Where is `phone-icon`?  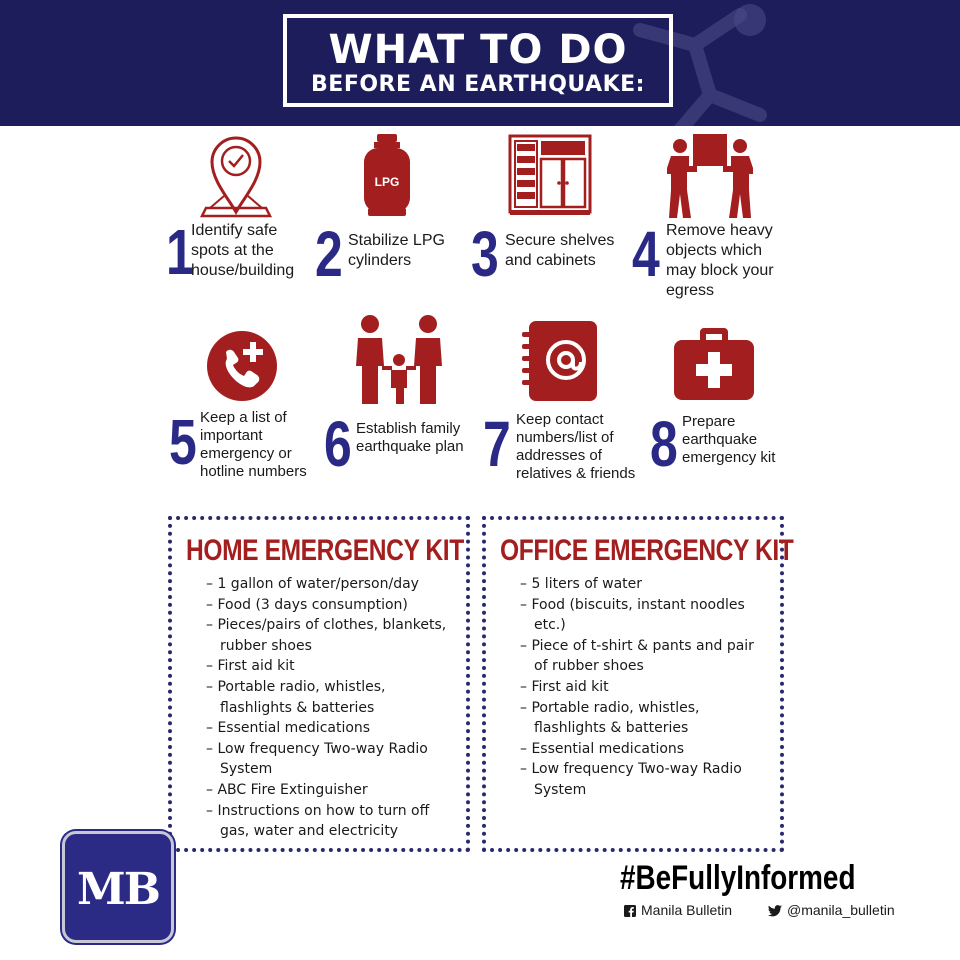
phone-icon is located at coordinates (242, 366).